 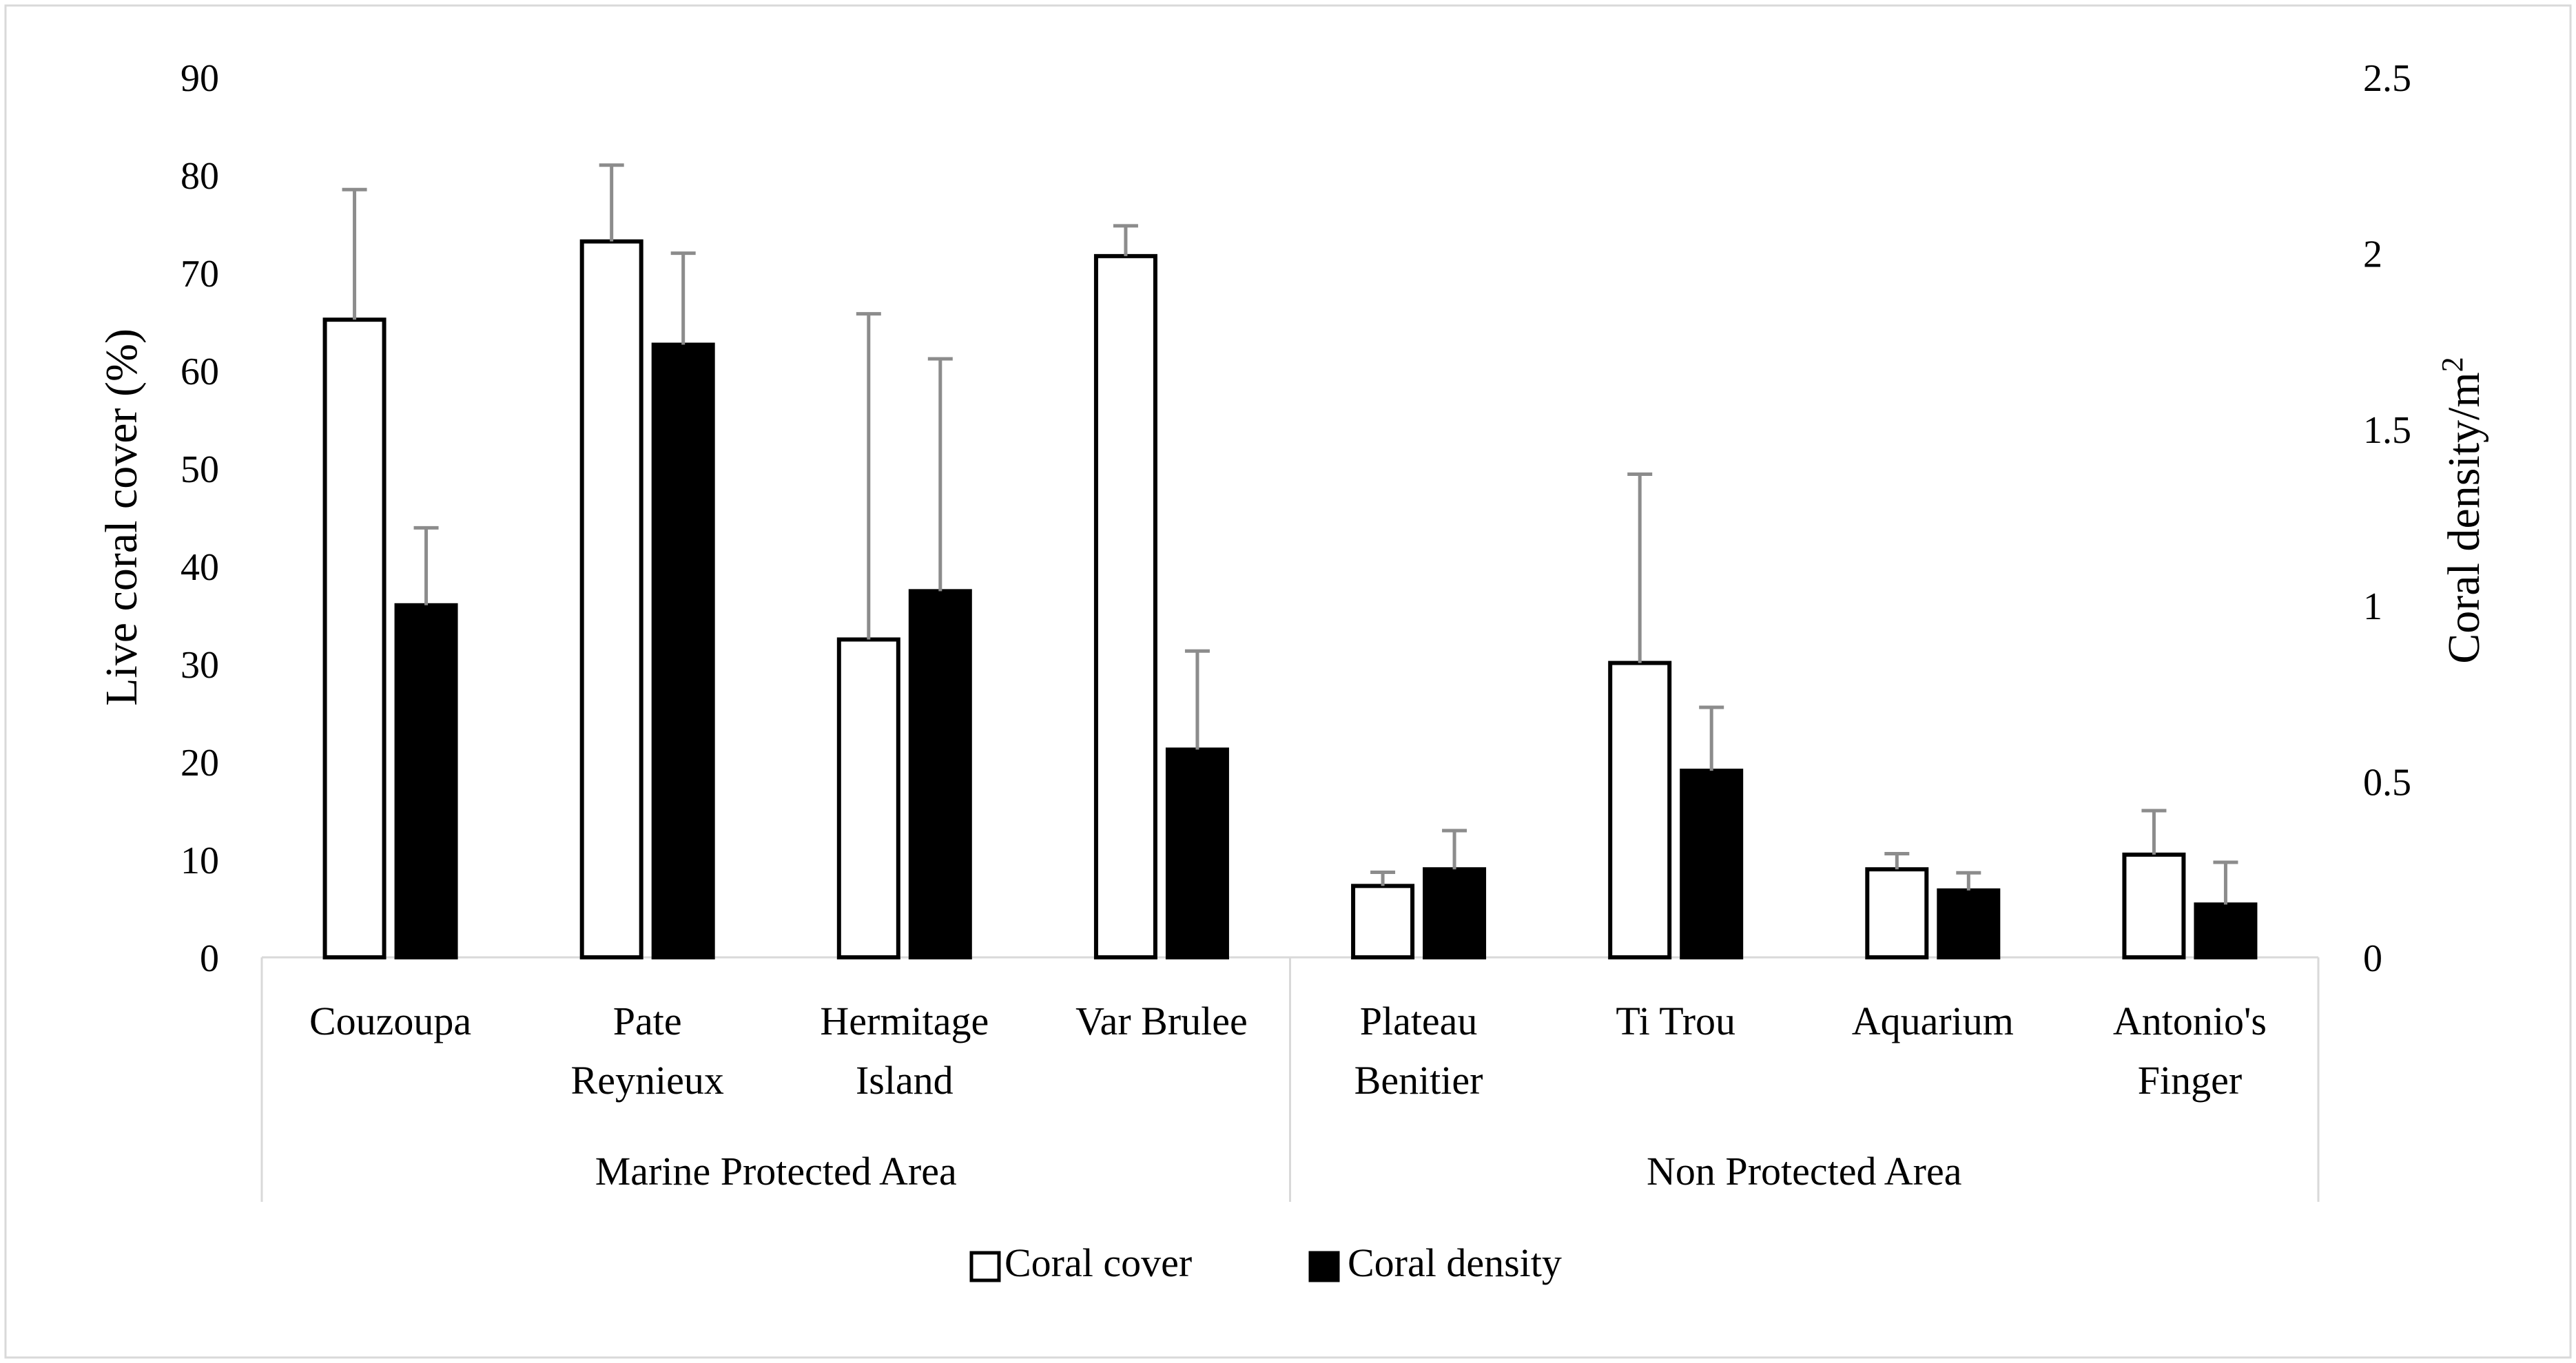 I want to click on right-tick-label: 1.5, so click(x=2387, y=430).